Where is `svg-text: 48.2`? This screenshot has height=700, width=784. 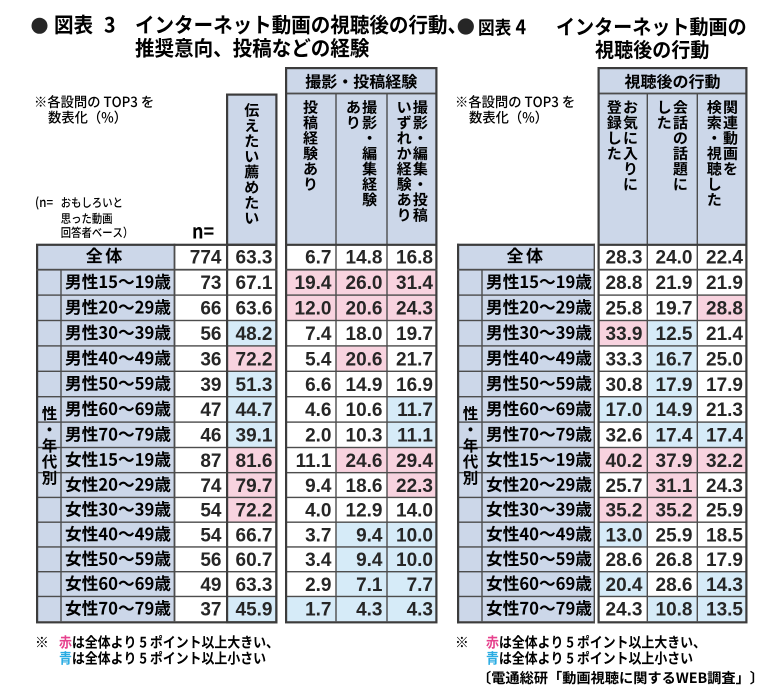
svg-text: 48.2 is located at coordinates (254, 334).